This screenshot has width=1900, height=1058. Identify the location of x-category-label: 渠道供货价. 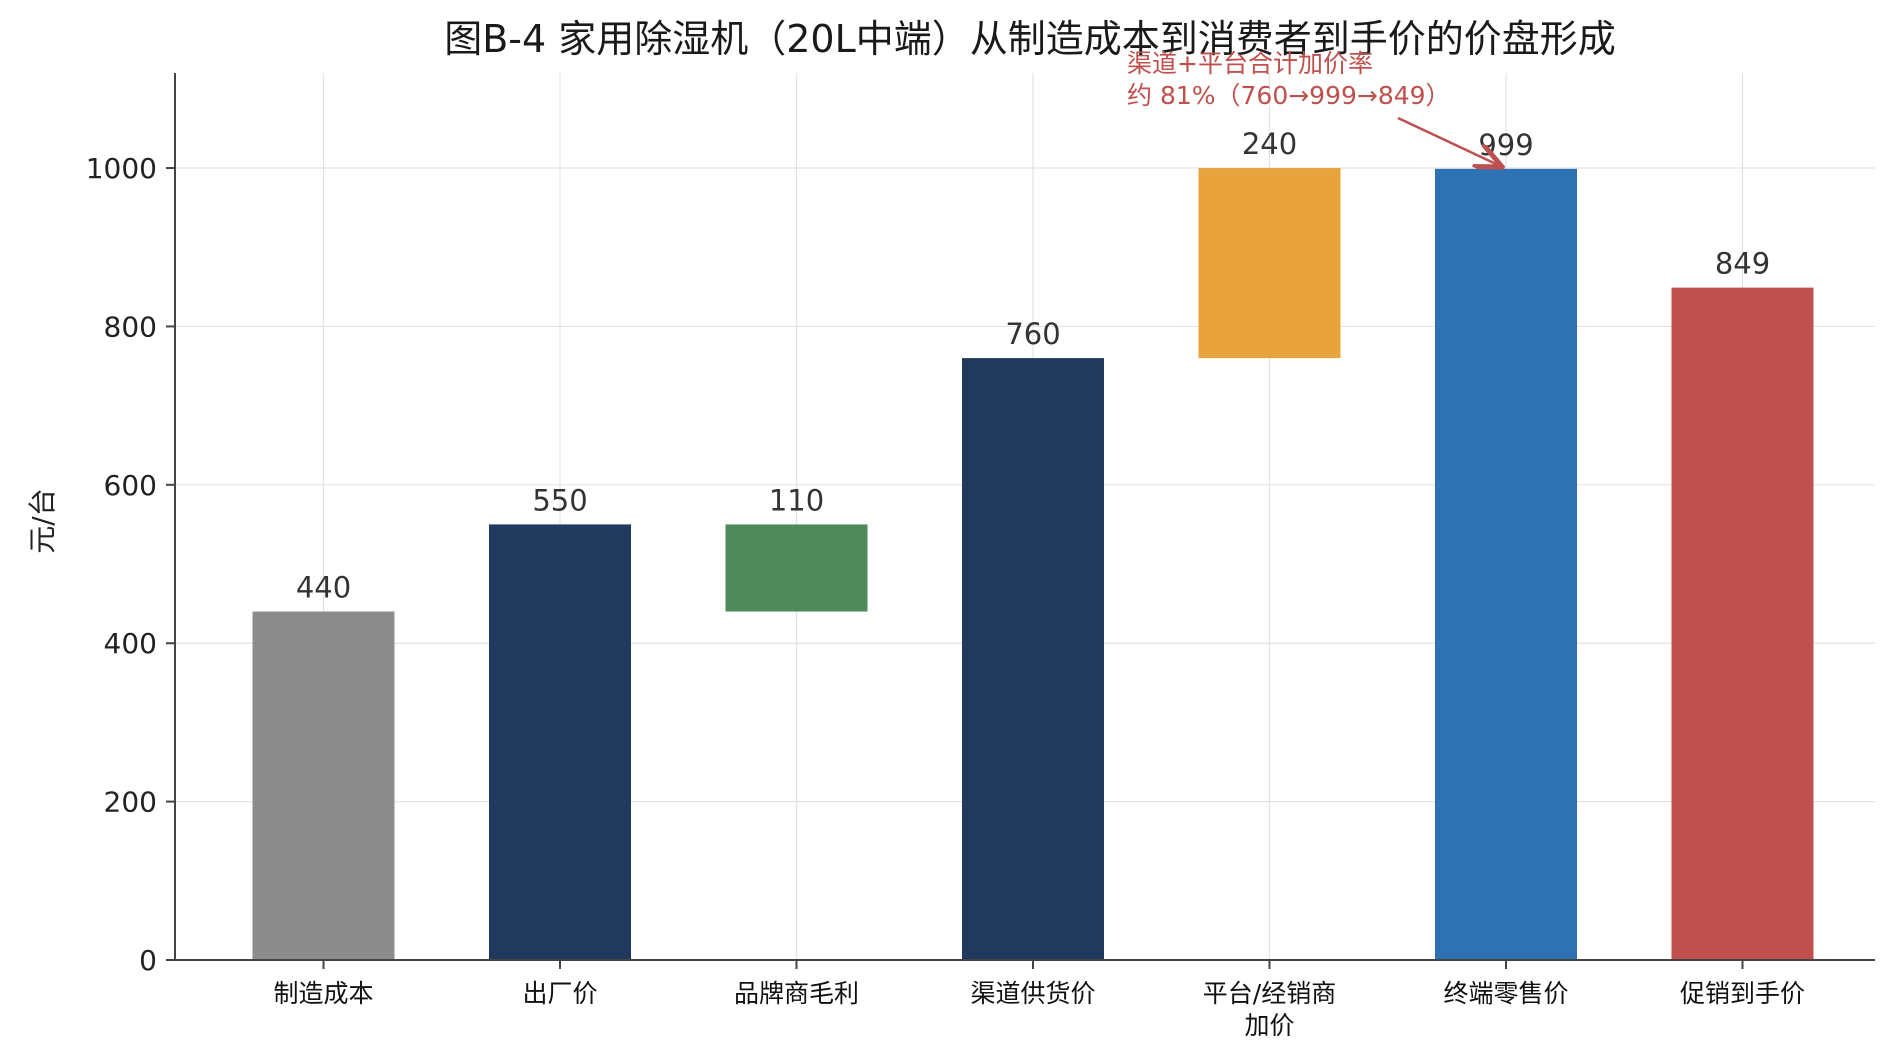
(1032, 993).